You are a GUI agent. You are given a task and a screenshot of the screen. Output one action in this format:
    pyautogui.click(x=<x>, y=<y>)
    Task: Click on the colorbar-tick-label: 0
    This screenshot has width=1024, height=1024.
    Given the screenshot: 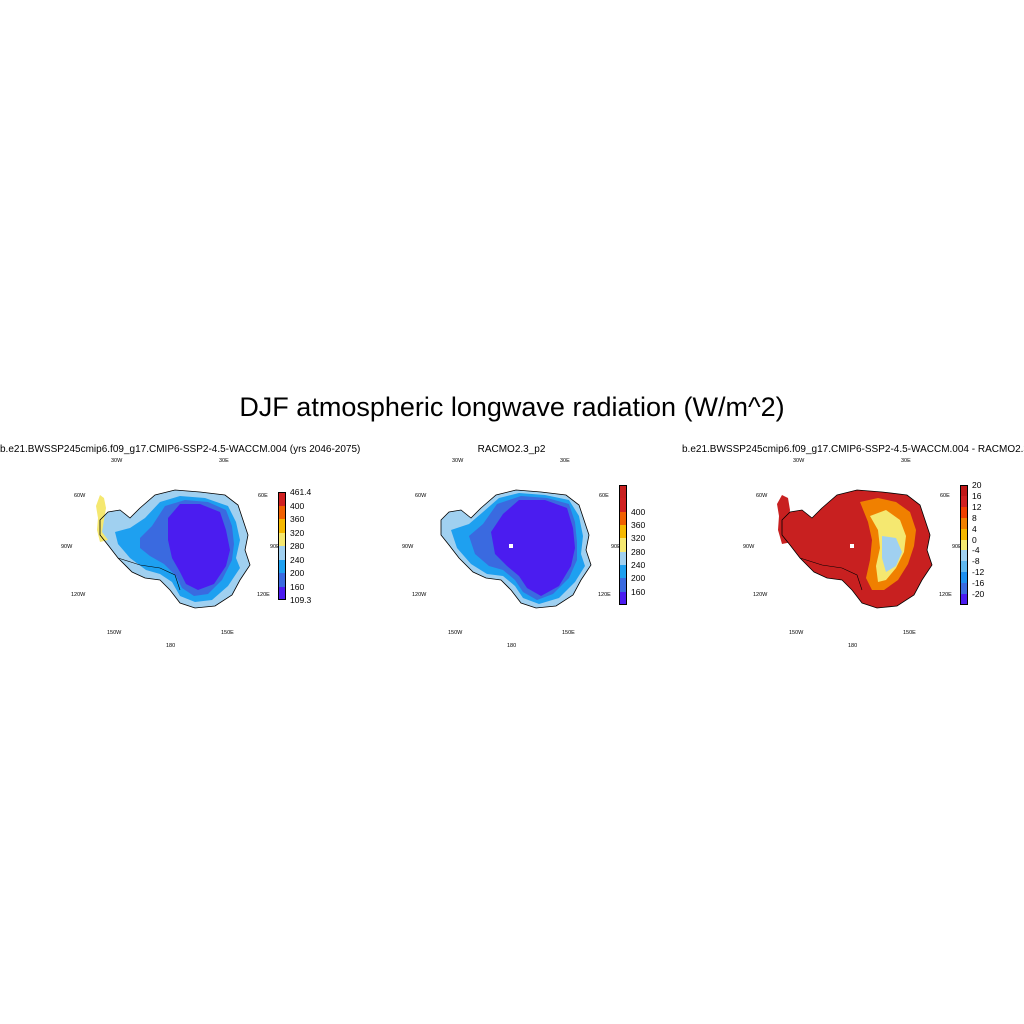 What is the action you would take?
    pyautogui.click(x=974, y=539)
    